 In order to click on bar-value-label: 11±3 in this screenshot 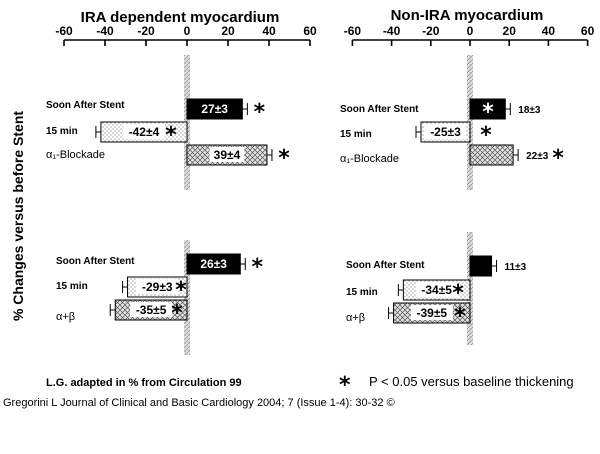, I will do `click(516, 267)`.